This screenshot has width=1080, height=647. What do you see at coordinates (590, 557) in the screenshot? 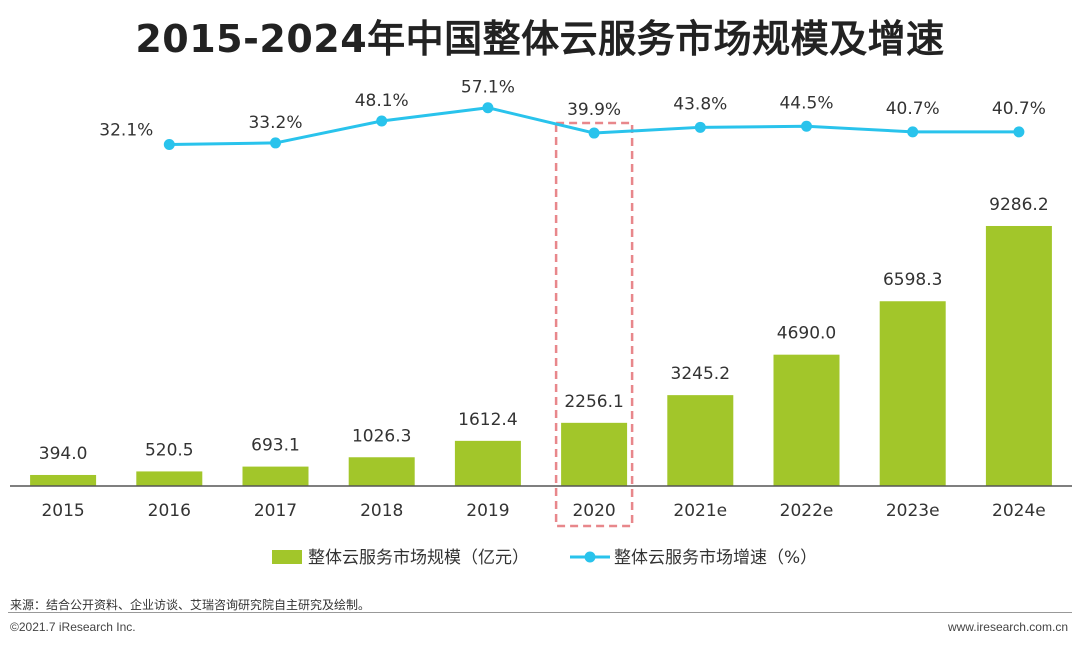
I see `legend-line-marker` at bounding box center [590, 557].